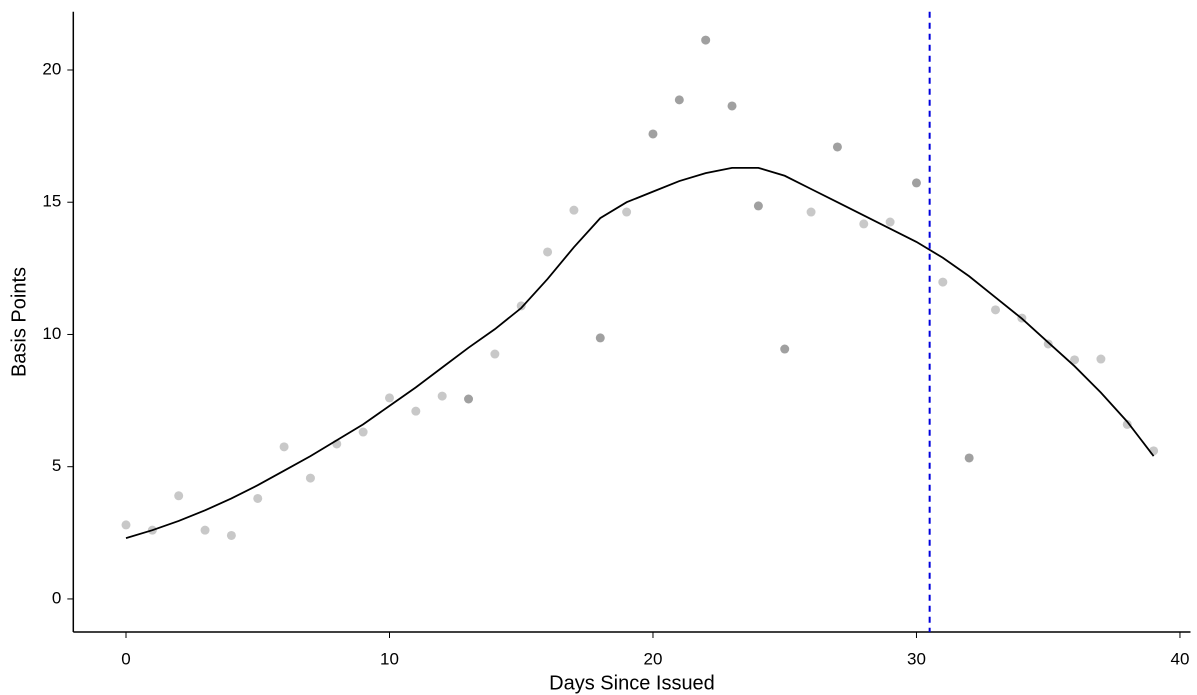 The image size is (1197, 695). Describe the element at coordinates (653, 658) in the screenshot. I see `x-tick-label: 20` at that location.